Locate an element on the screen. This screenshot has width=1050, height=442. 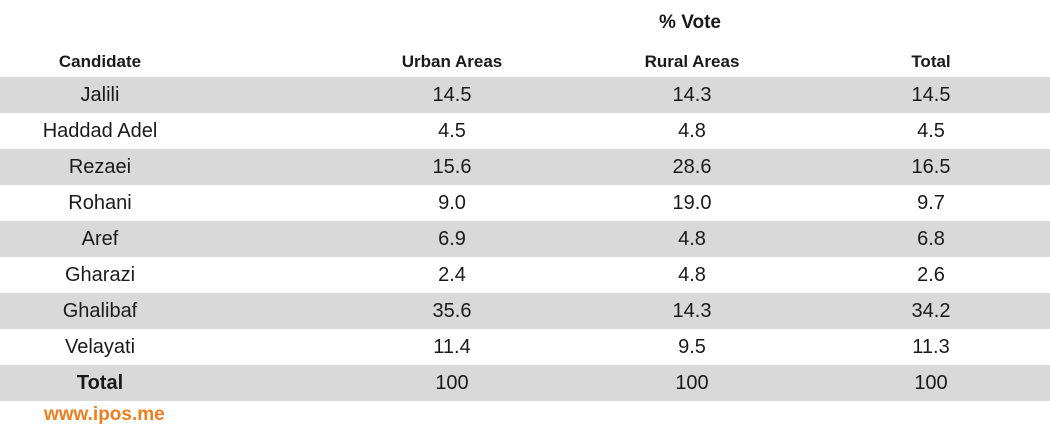
urban-value-cell: 4.5 is located at coordinates (452, 131).